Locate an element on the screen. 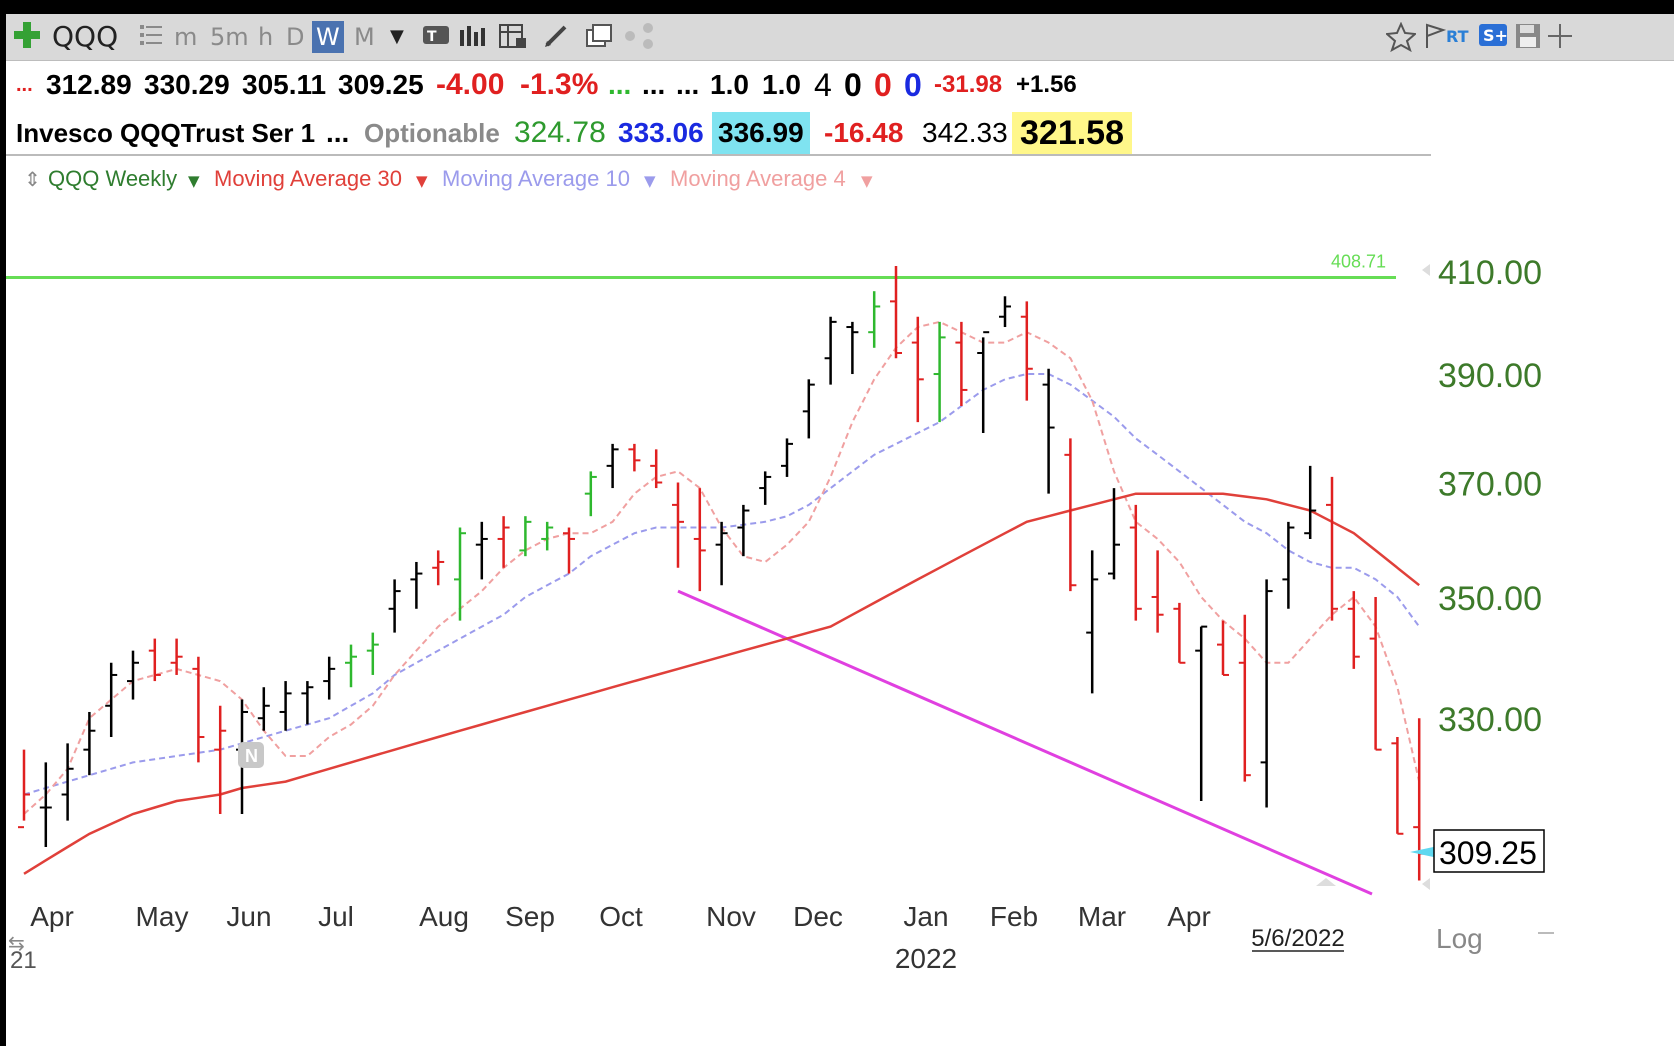 The height and width of the screenshot is (1046, 1674). quote-count-2: 0 is located at coordinates (853, 85).